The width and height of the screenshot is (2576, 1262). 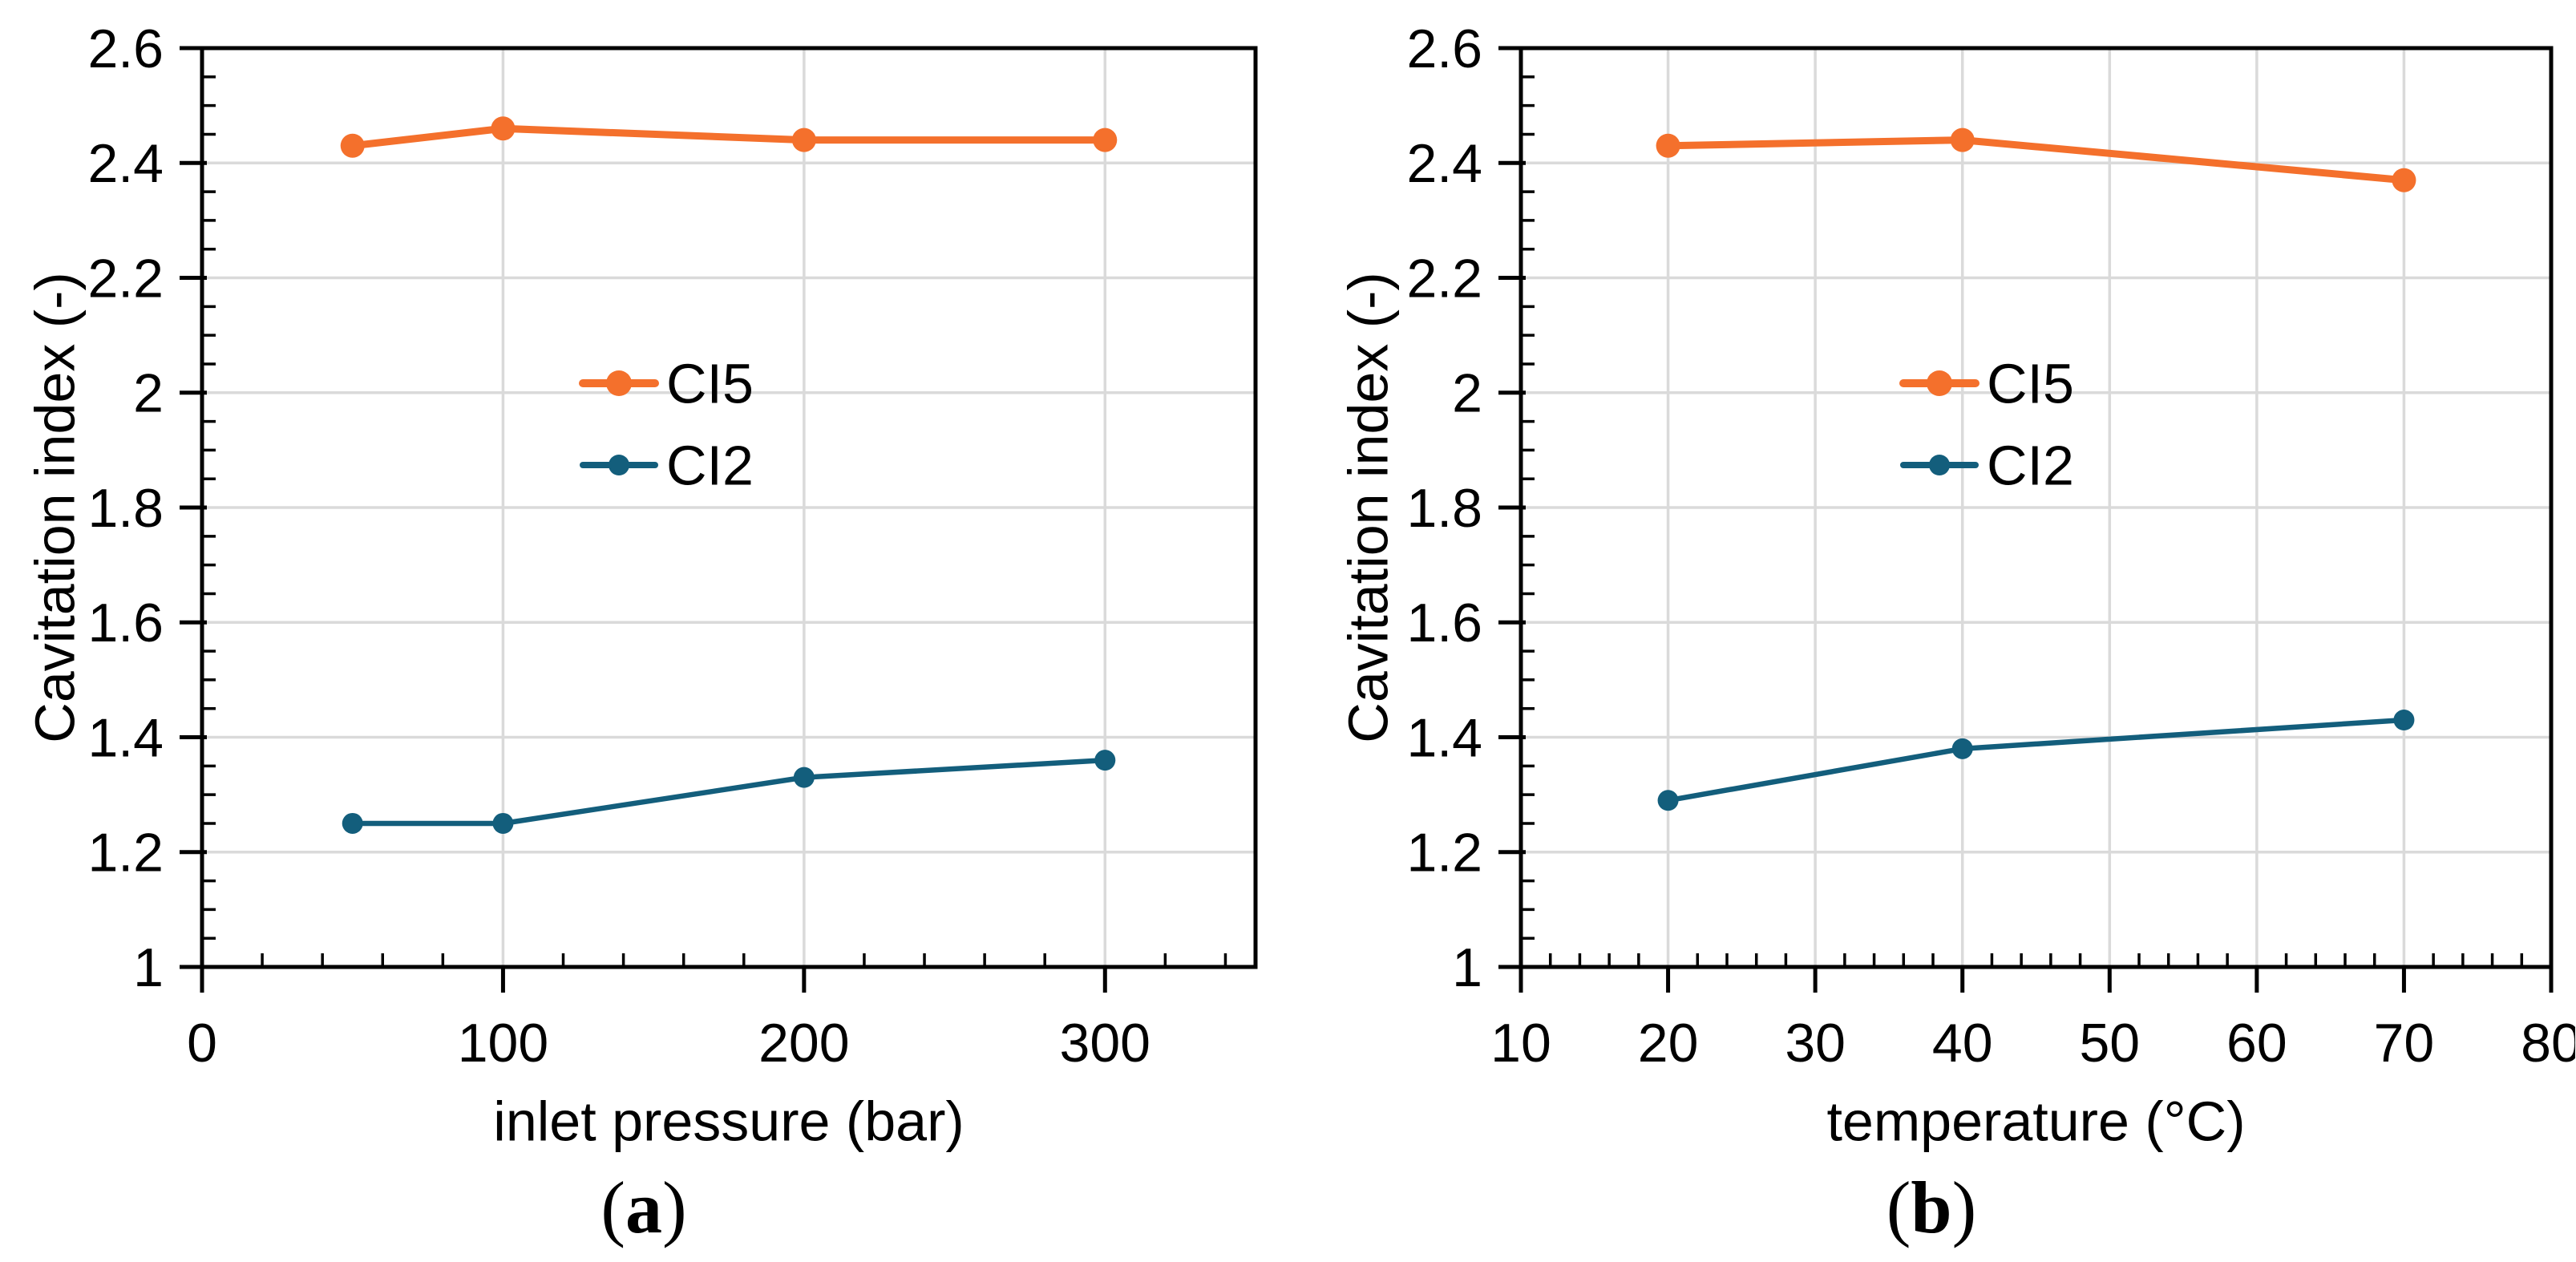 What do you see at coordinates (1815, 1043) in the screenshot?
I see `x-tick-label: 30` at bounding box center [1815, 1043].